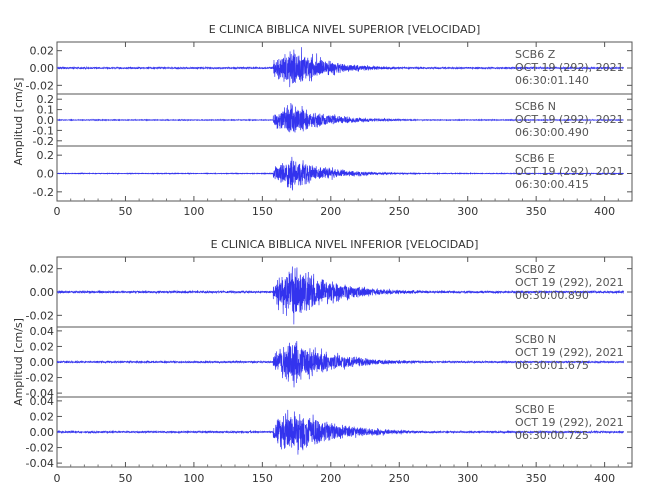 The height and width of the screenshot is (500, 650). I want to click on station-component-label: SCB6 N, so click(535, 106).